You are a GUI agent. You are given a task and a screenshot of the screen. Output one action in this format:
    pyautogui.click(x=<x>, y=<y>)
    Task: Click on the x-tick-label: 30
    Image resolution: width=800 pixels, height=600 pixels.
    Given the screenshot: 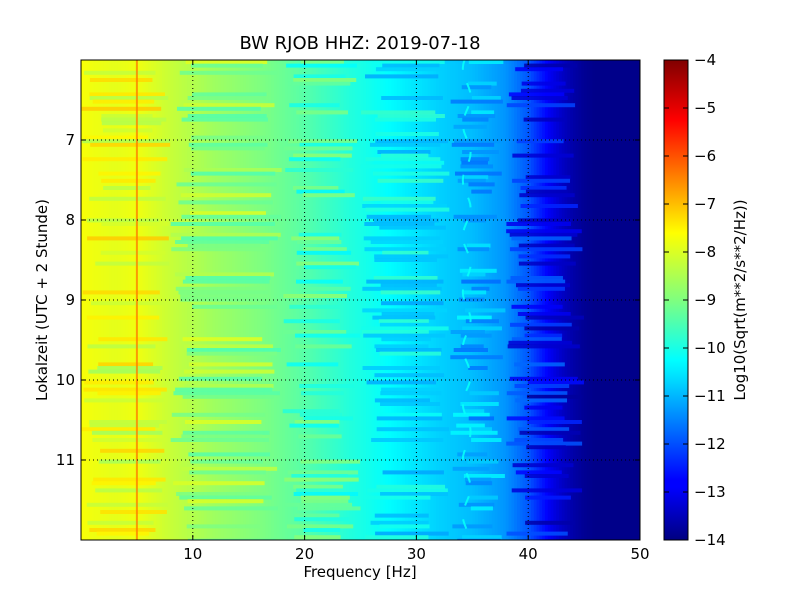 What is the action you would take?
    pyautogui.click(x=416, y=554)
    